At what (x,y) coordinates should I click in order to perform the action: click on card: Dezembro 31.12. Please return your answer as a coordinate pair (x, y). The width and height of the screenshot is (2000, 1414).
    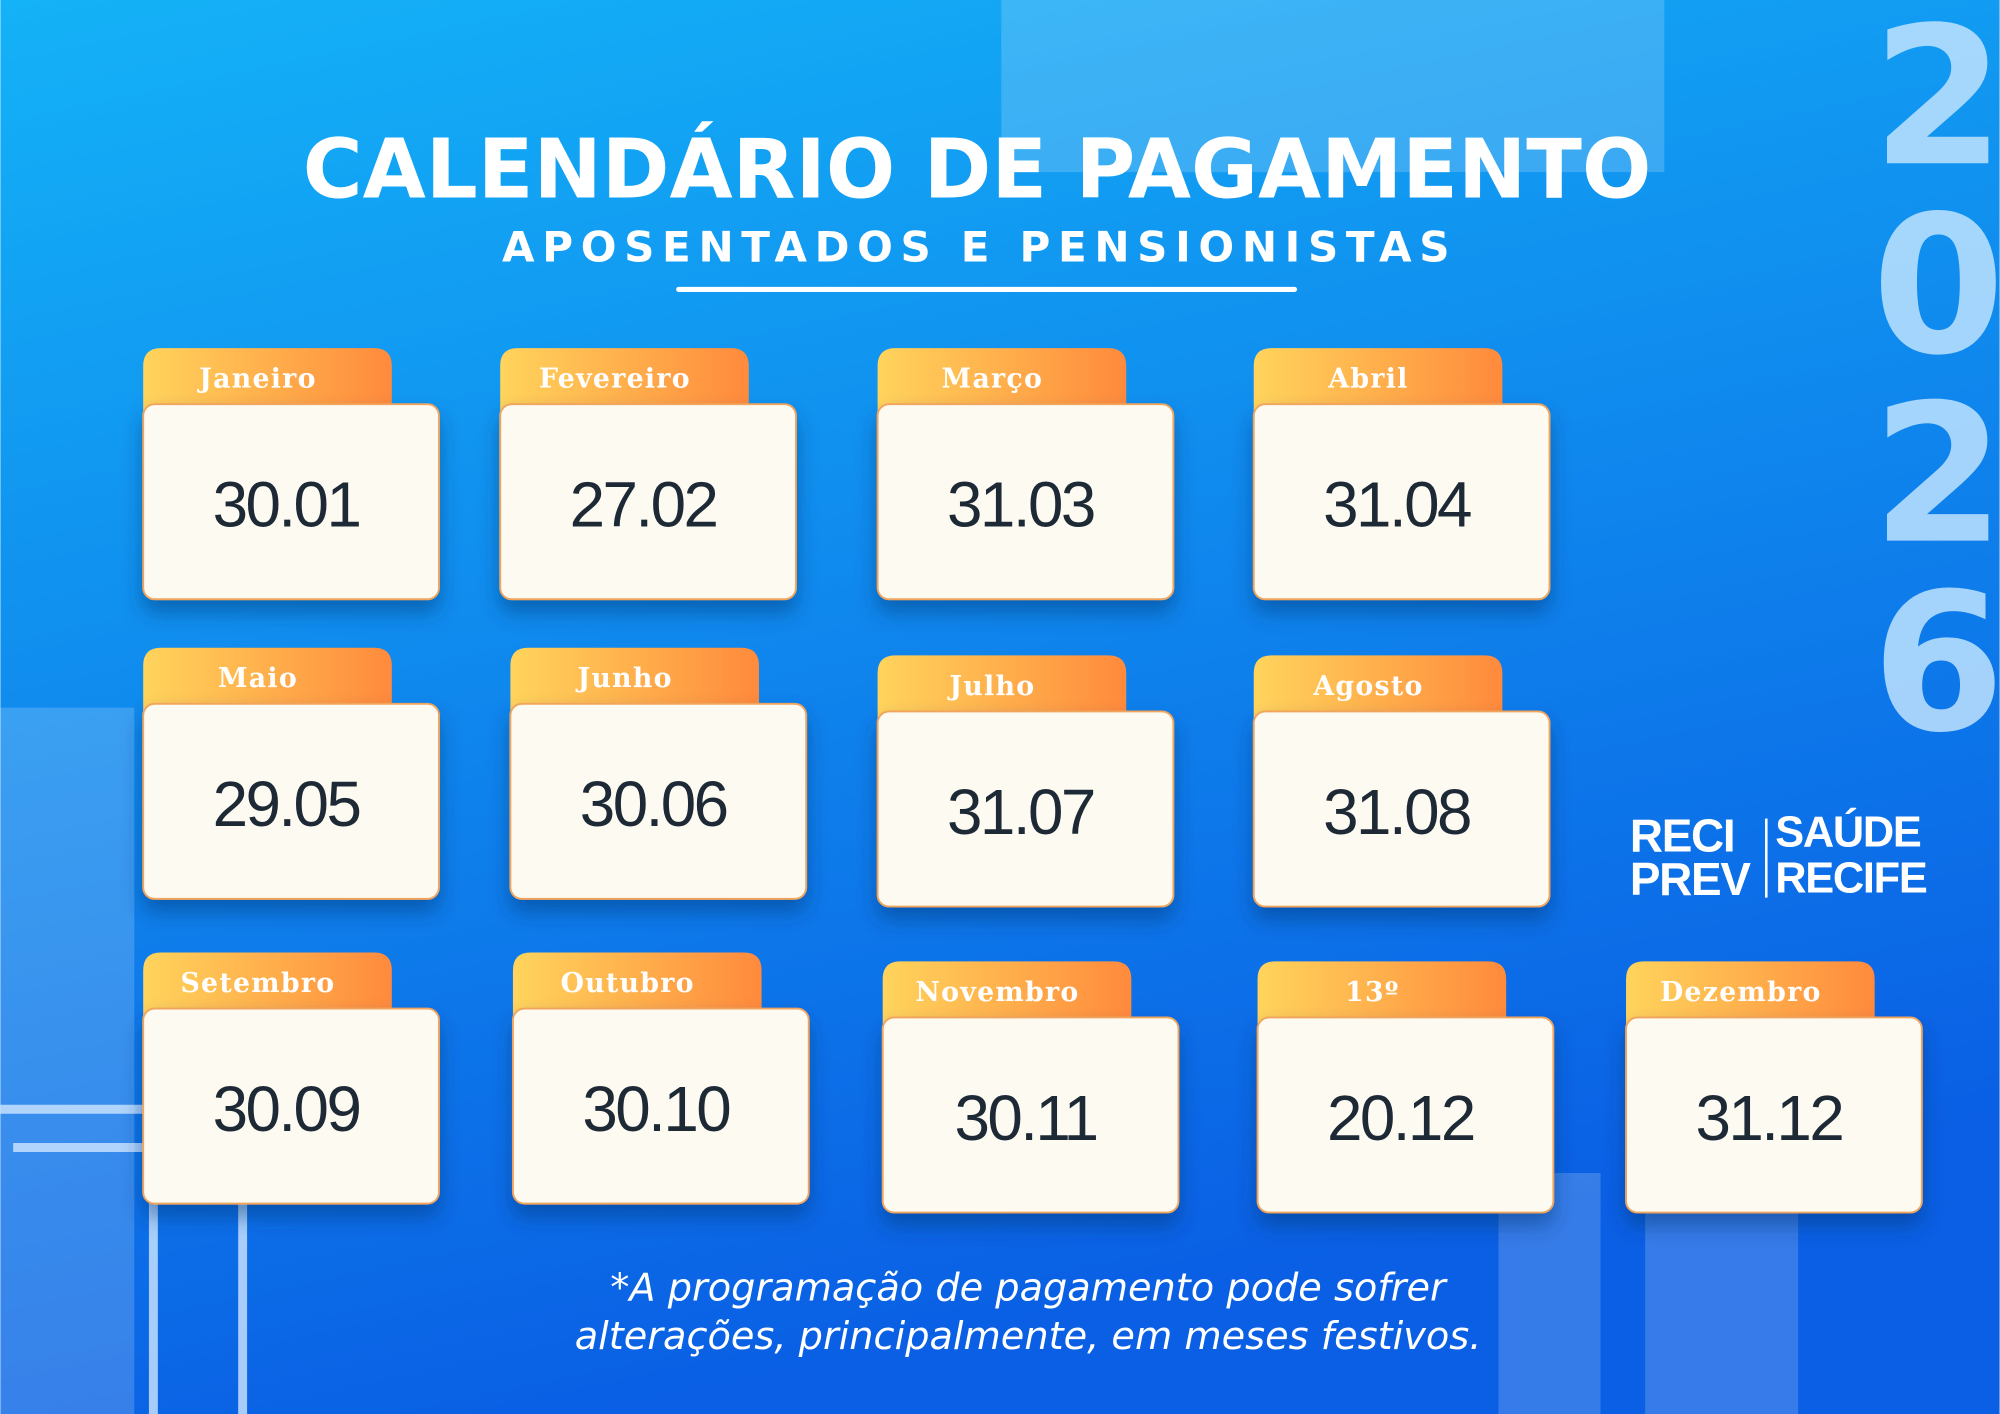
    Looking at the image, I should click on (1774, 1087).